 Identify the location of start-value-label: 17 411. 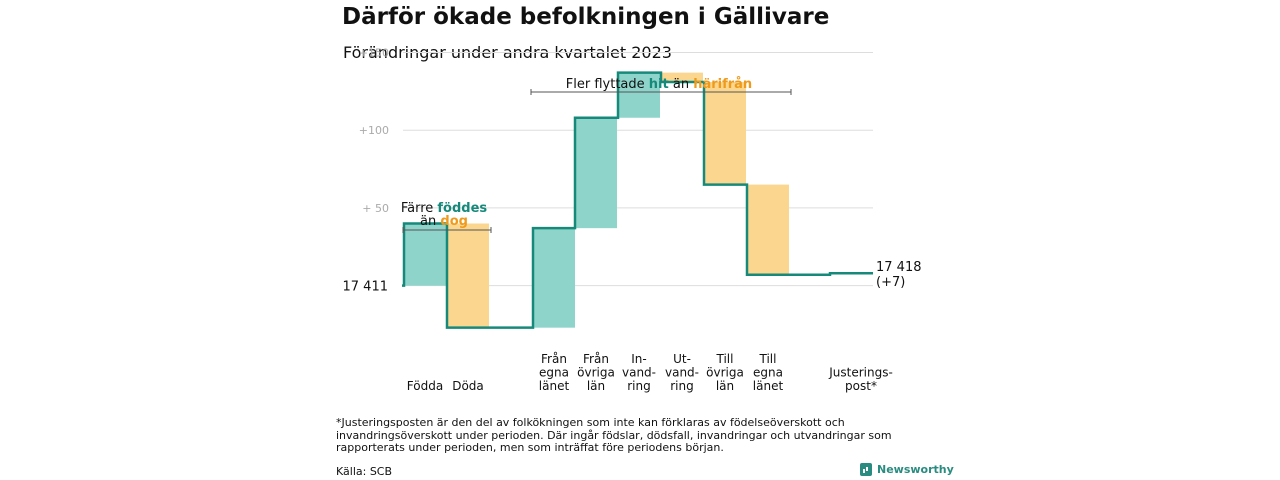
(366, 287).